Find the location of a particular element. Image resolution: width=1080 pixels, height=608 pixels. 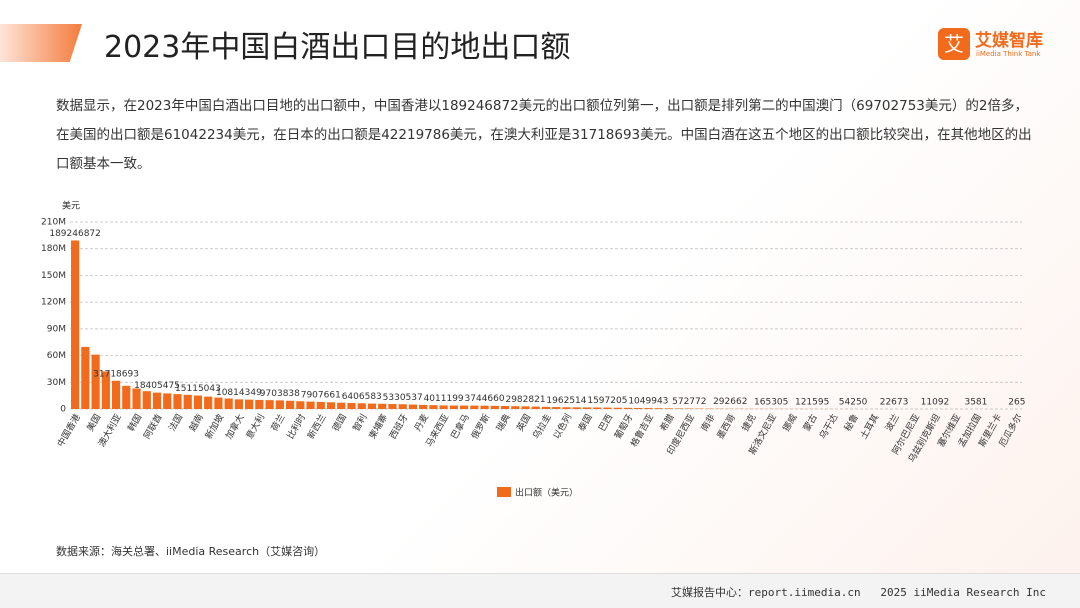

x-tick-label: 蒙古 is located at coordinates (810, 423).